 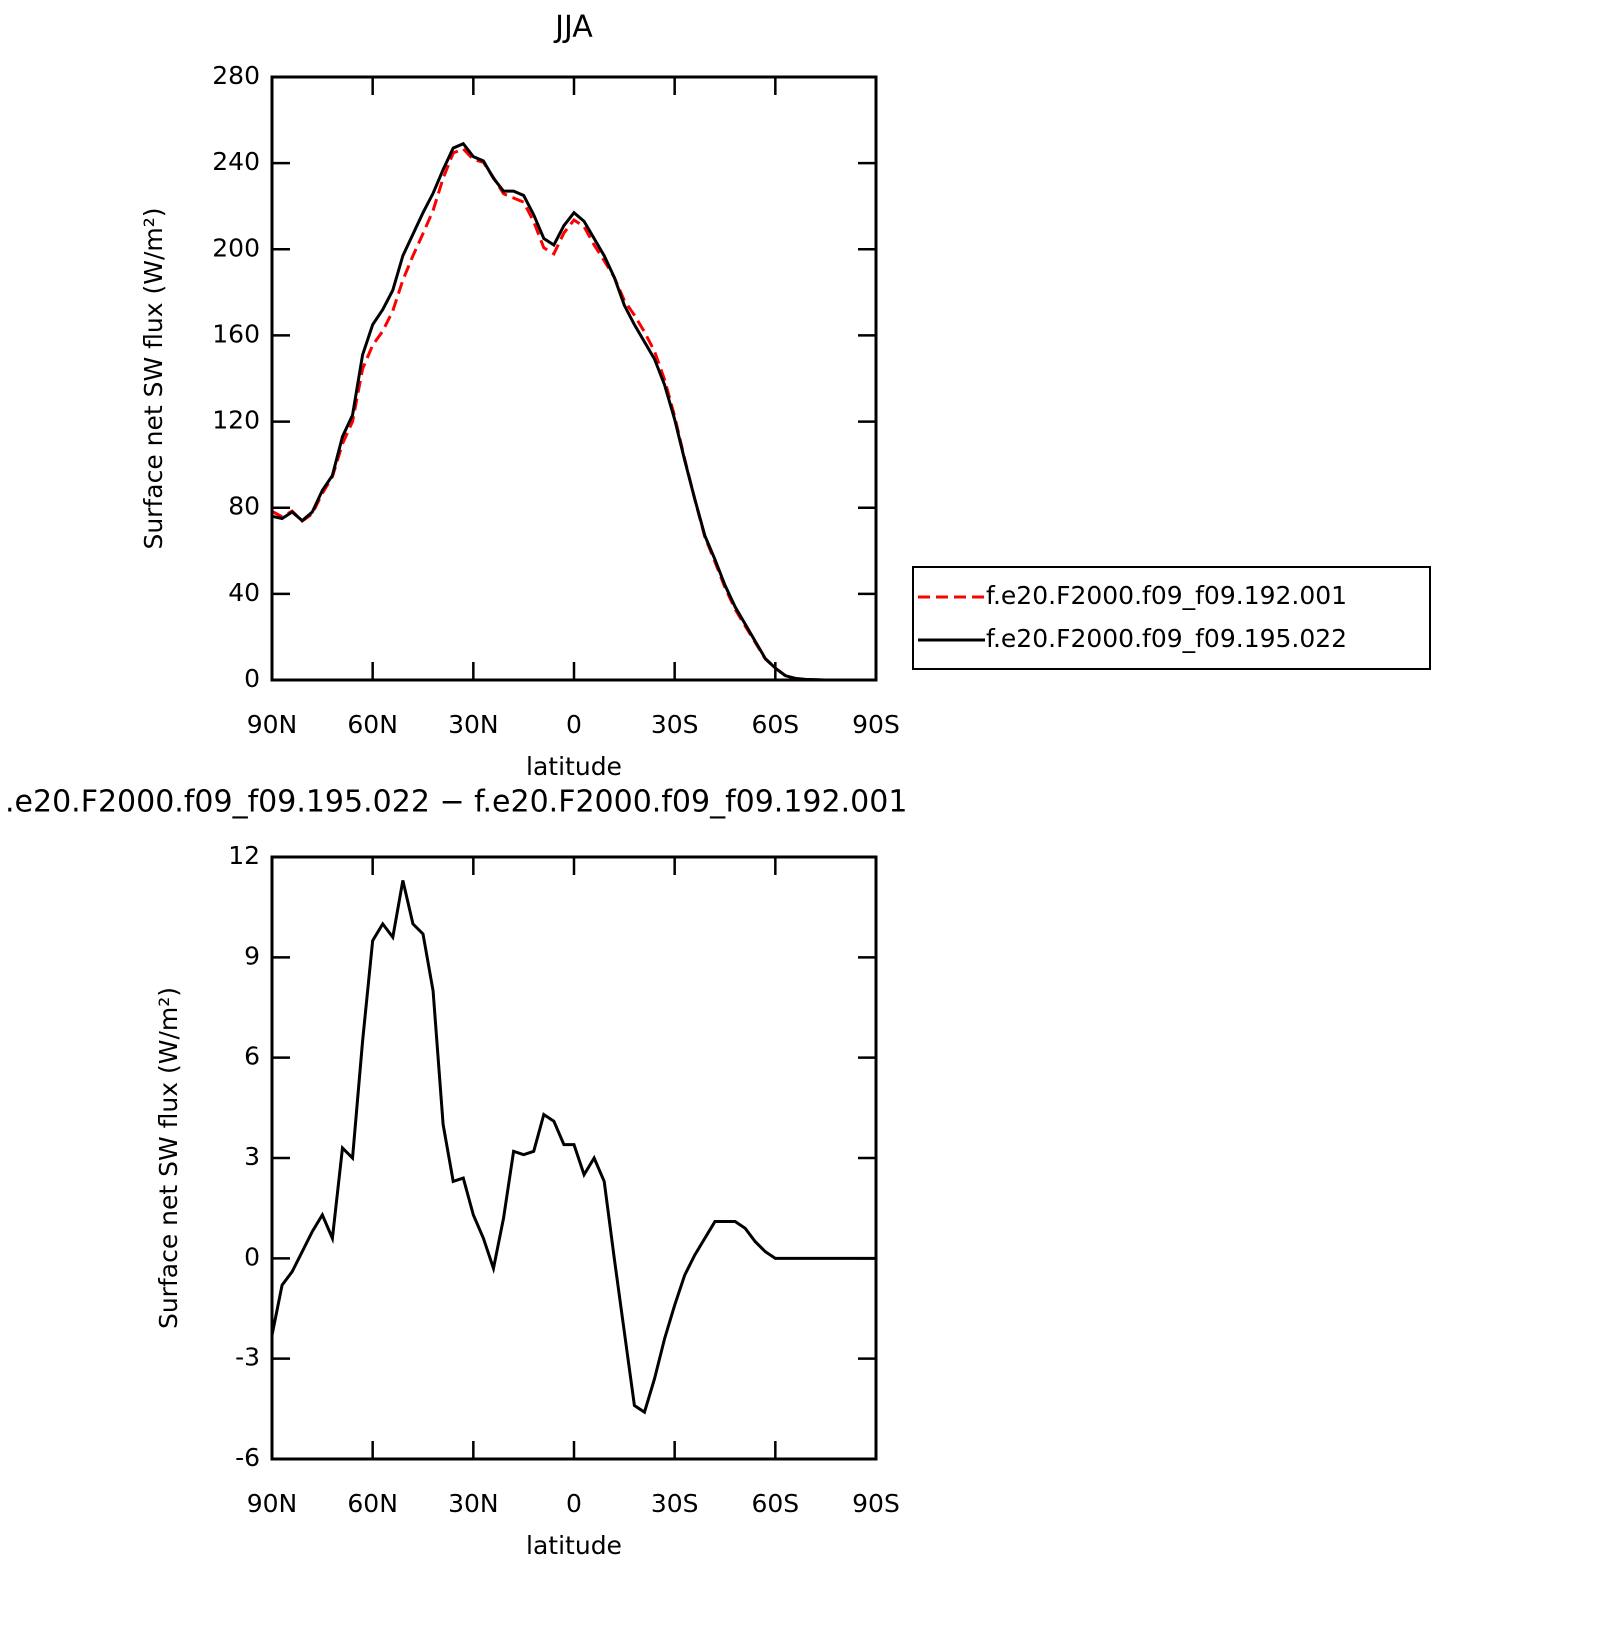 I want to click on y-tick-label: 9, so click(x=252, y=955).